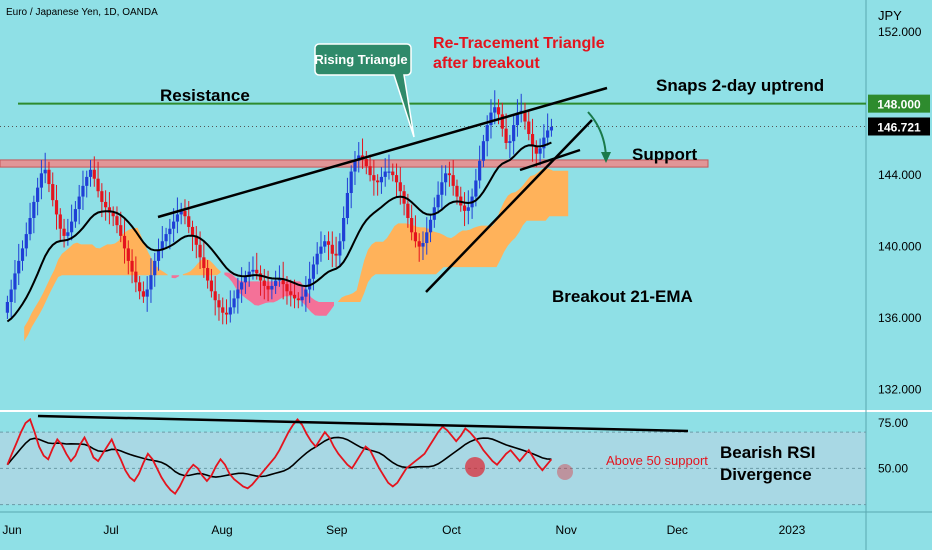  Describe the element at coordinates (205, 95) in the screenshot. I see `resistance-label: Resistance` at that location.